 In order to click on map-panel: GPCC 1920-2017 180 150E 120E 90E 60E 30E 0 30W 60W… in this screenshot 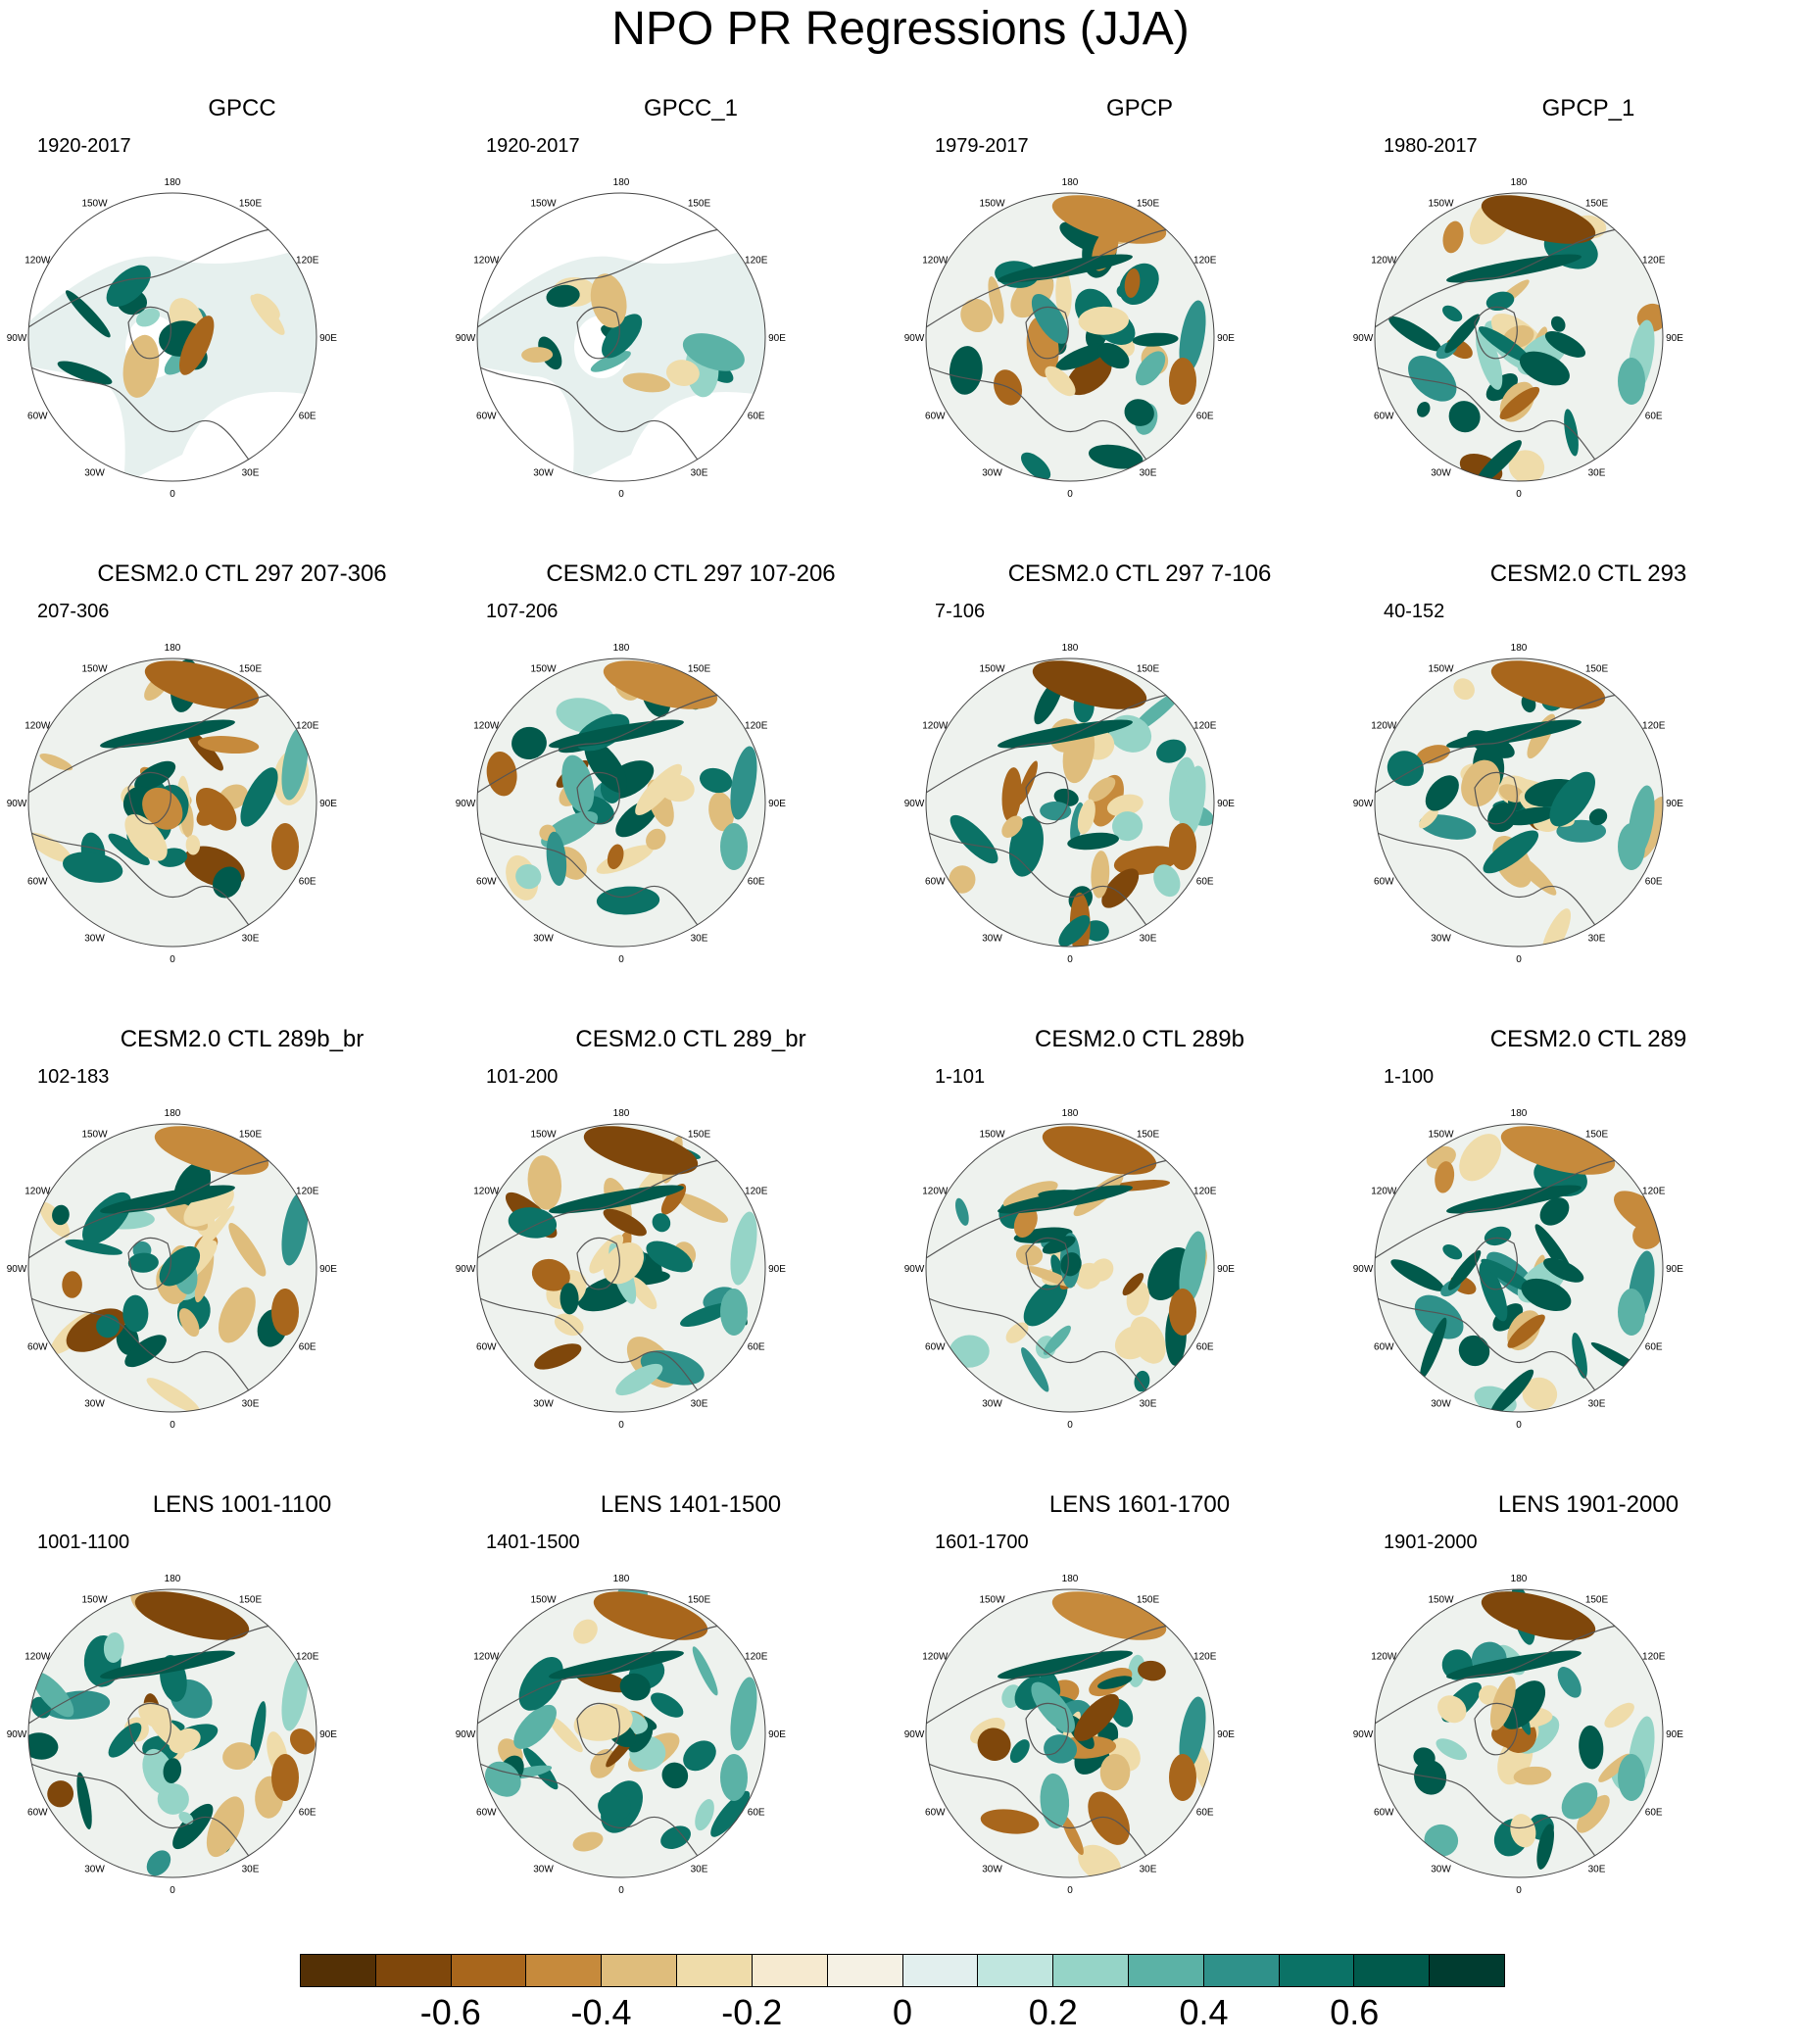, I will do `click(236, 316)`.